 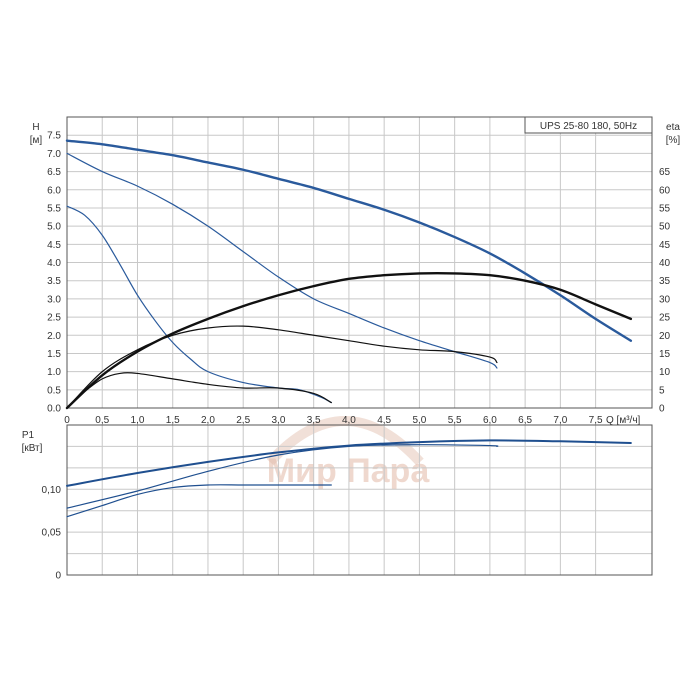 What do you see at coordinates (673, 140) in the screenshot?
I see `eta-axis-unit: [%]` at bounding box center [673, 140].